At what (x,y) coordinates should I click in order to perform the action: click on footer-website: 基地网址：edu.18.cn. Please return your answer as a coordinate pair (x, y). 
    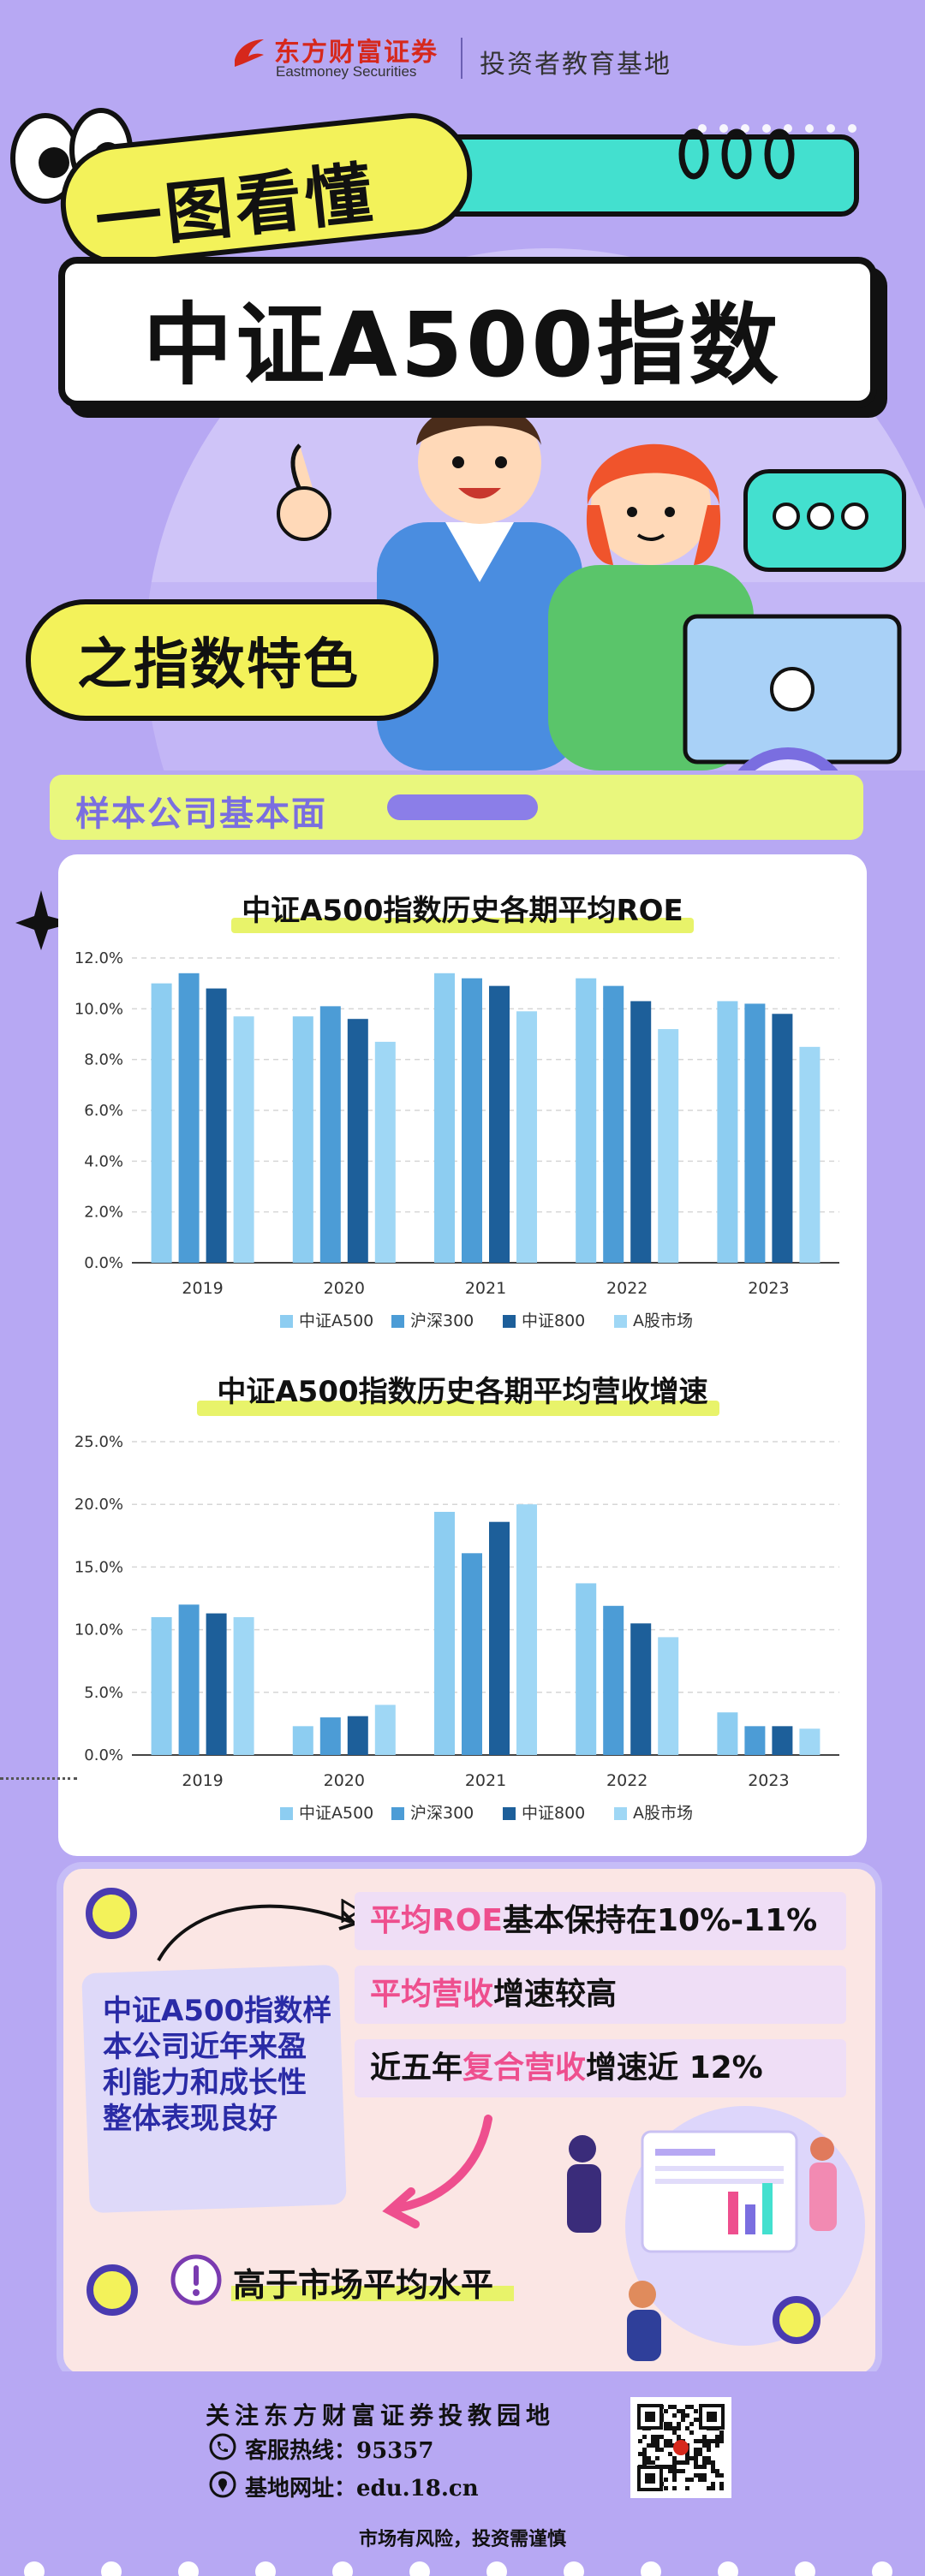
    Looking at the image, I should click on (362, 2489).